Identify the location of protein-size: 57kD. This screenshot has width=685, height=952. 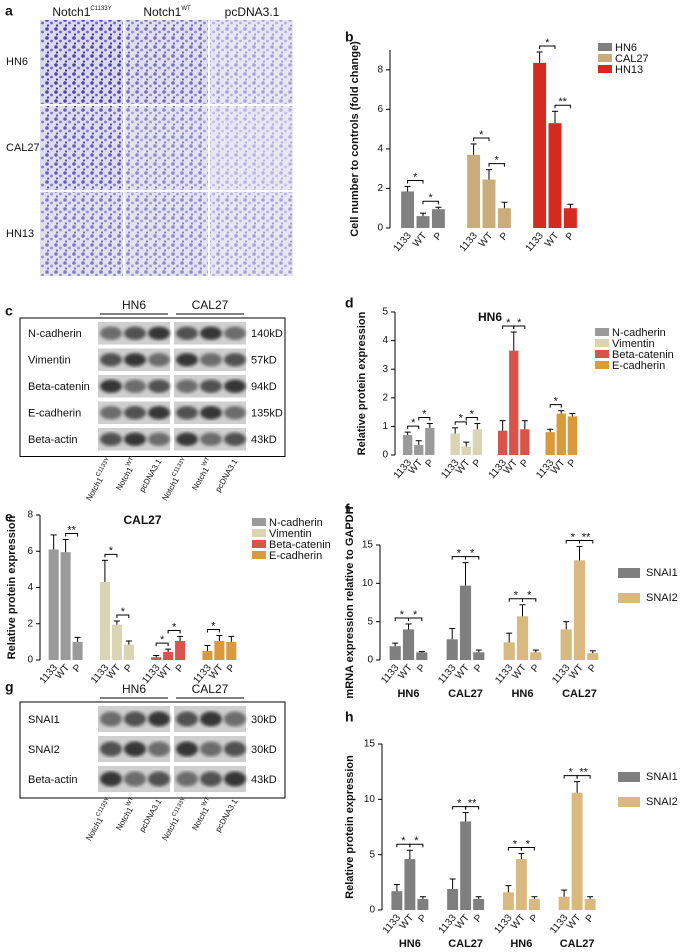
(264, 361).